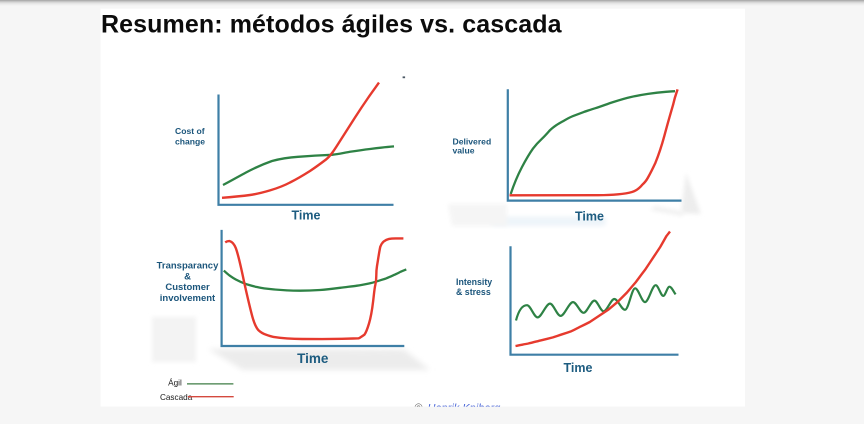  What do you see at coordinates (190, 131) in the screenshot?
I see `svg-text: Cost of` at bounding box center [190, 131].